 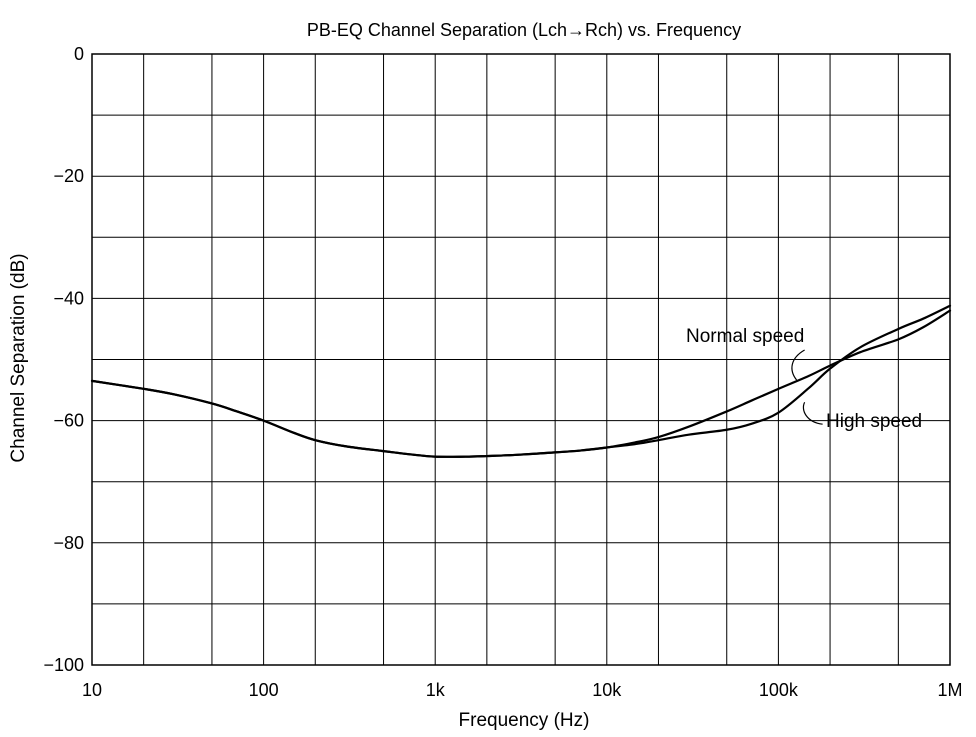 I want to click on annotations: Normal speed High speed, so click(x=804, y=379).